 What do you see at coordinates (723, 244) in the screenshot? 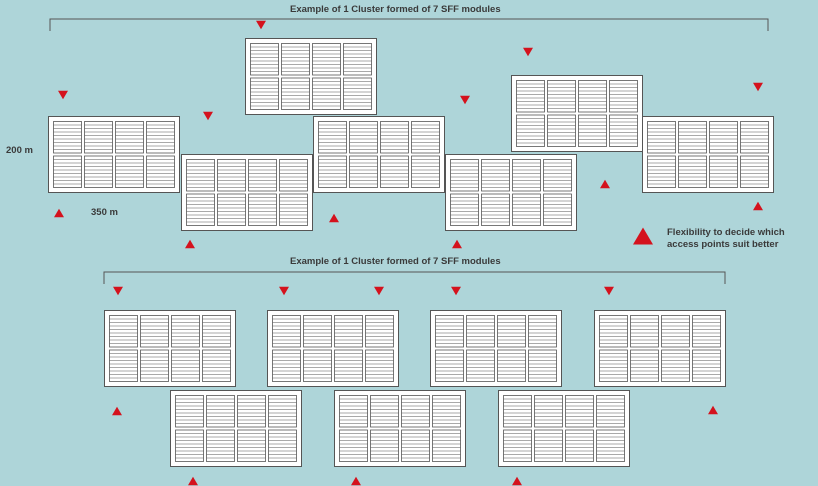
I see `legend-line-2: access points suit better` at bounding box center [723, 244].